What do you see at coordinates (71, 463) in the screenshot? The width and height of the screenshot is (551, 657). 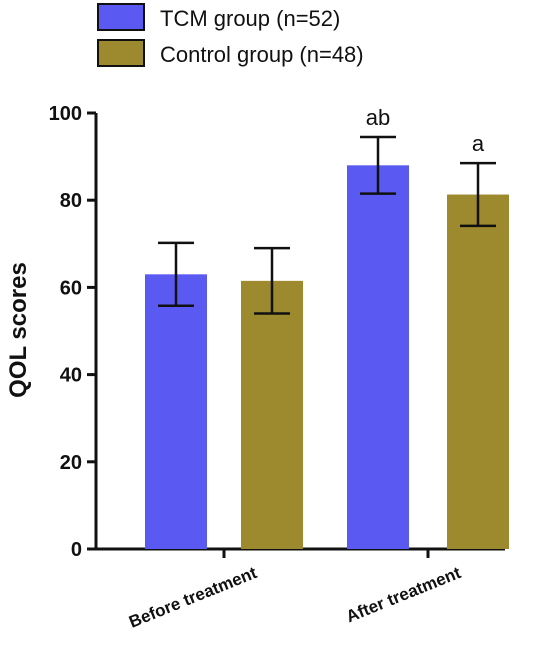 I see `y-tick-label: 20` at bounding box center [71, 463].